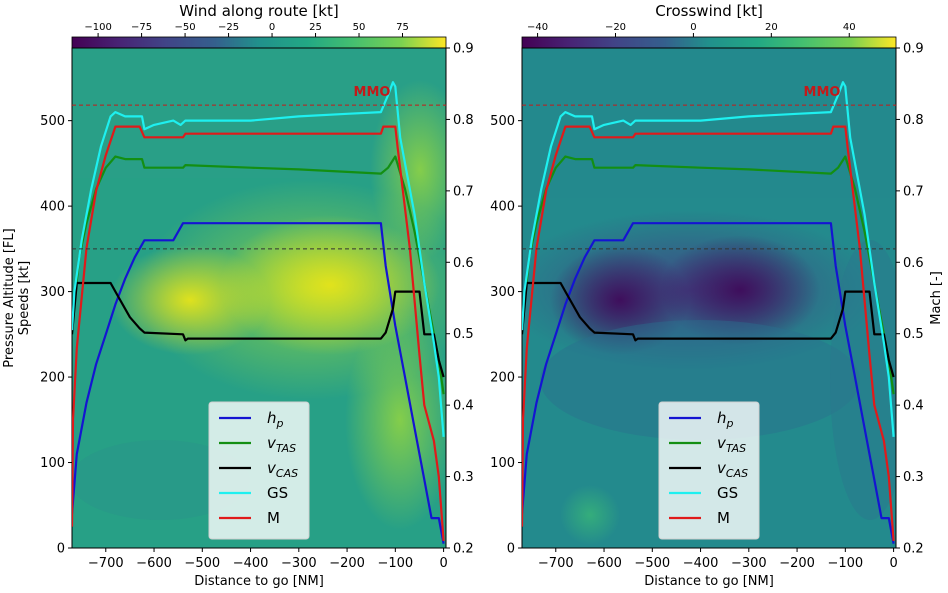 Image resolution: width=948 pixels, height=593 pixels. What do you see at coordinates (258, 11) in the screenshot?
I see `colorbar-title-left: Wind along route [kt]` at bounding box center [258, 11].